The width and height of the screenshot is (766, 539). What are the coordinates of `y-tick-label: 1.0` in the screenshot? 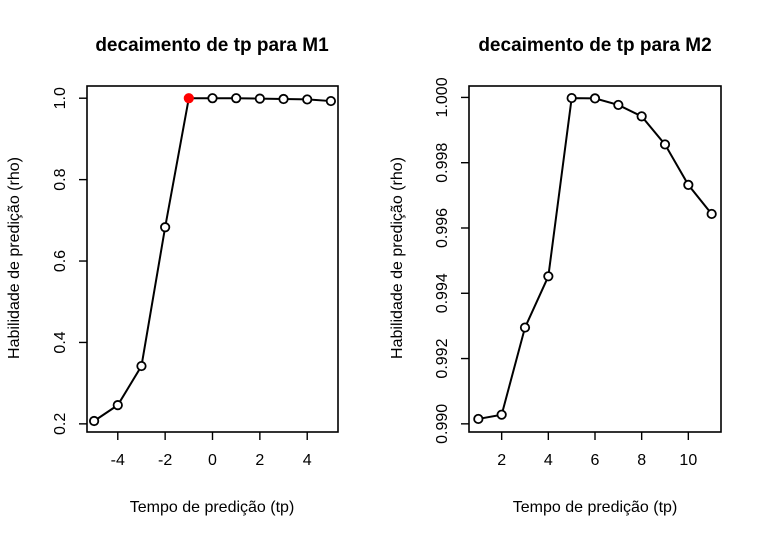 It's located at (60, 98).